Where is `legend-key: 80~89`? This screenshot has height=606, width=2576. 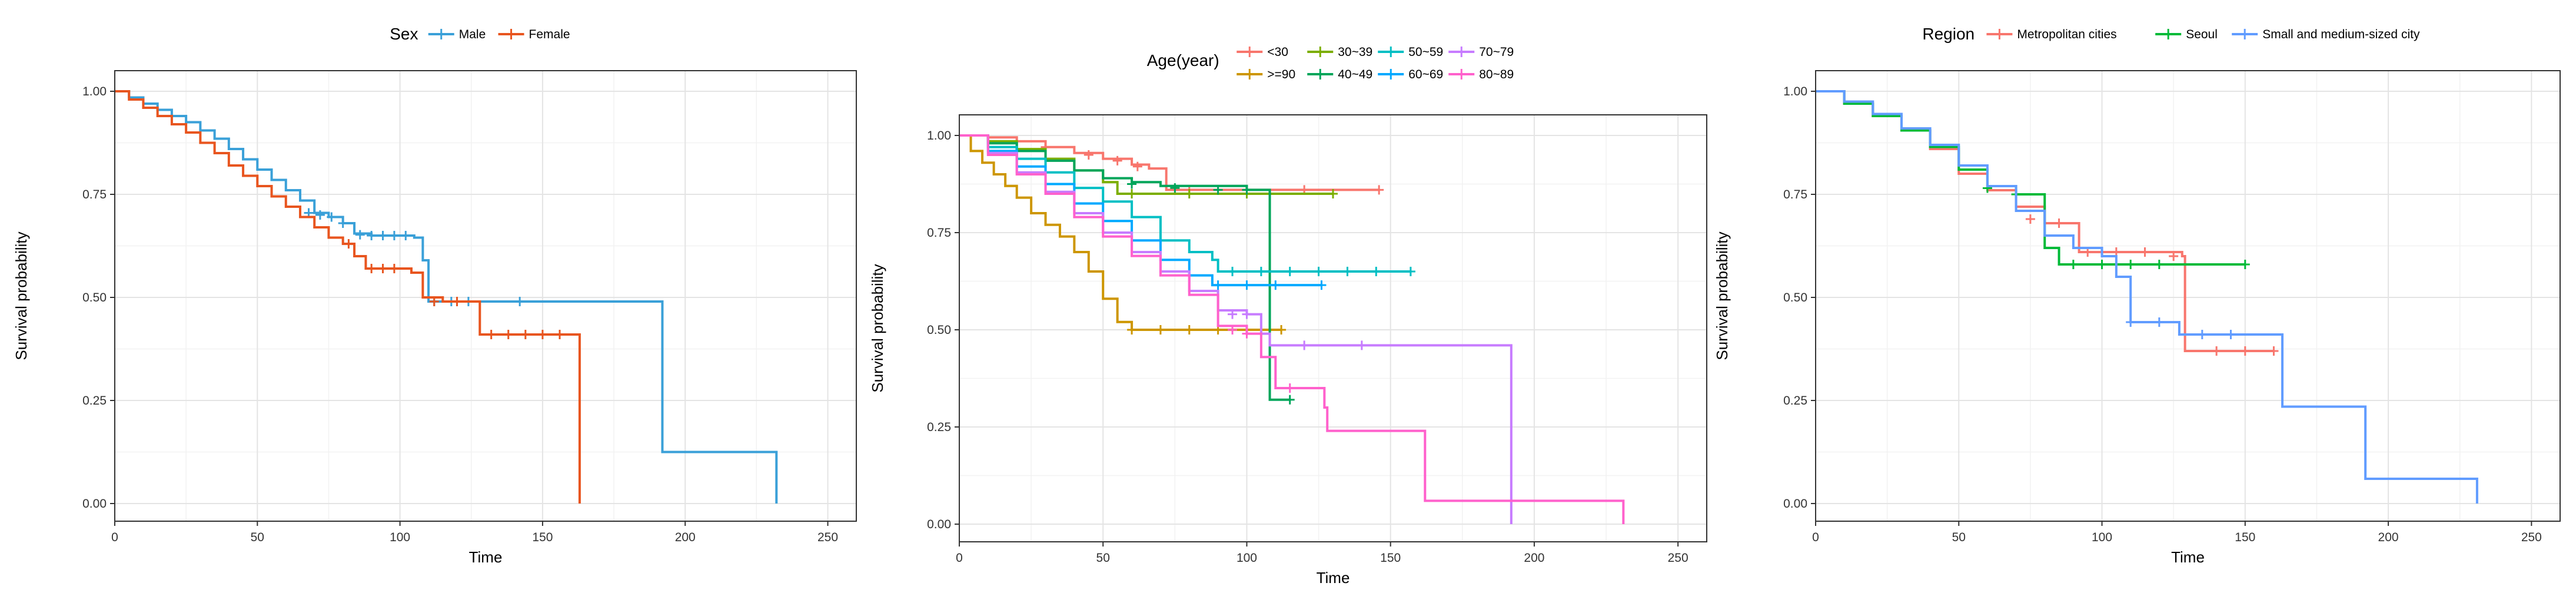
legend-key: 80~89 is located at coordinates (1481, 74).